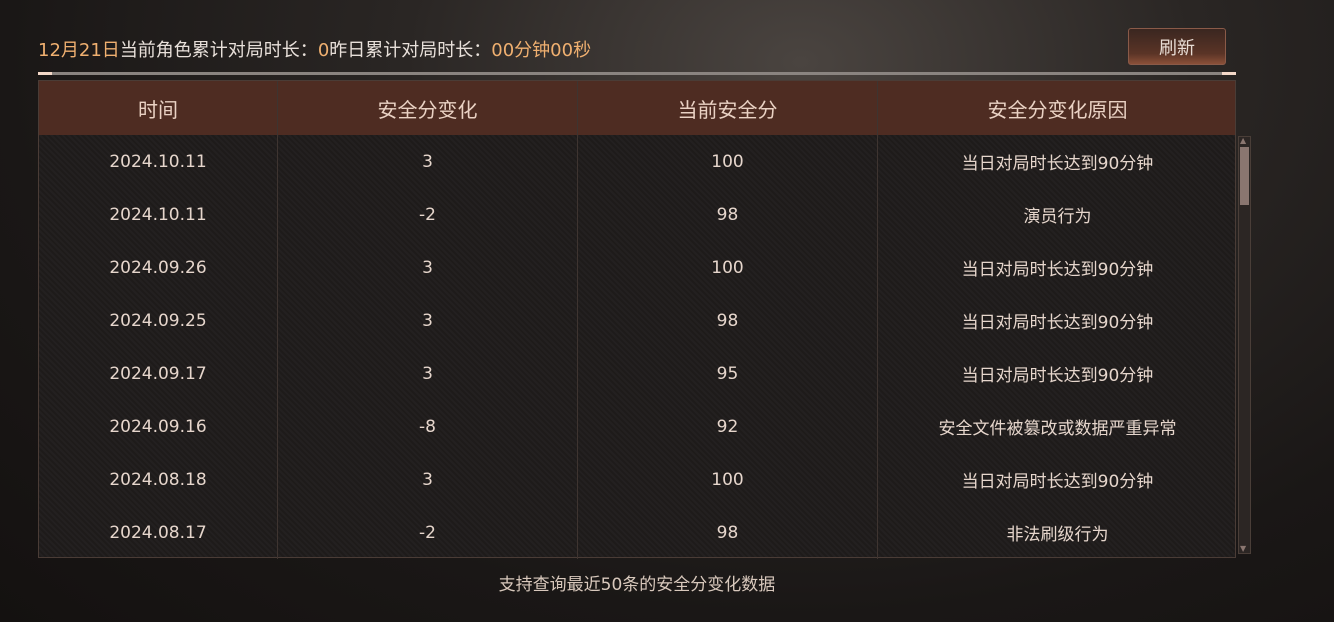  What do you see at coordinates (158, 532) in the screenshot?
I see `table-cell: 2024.08.17` at bounding box center [158, 532].